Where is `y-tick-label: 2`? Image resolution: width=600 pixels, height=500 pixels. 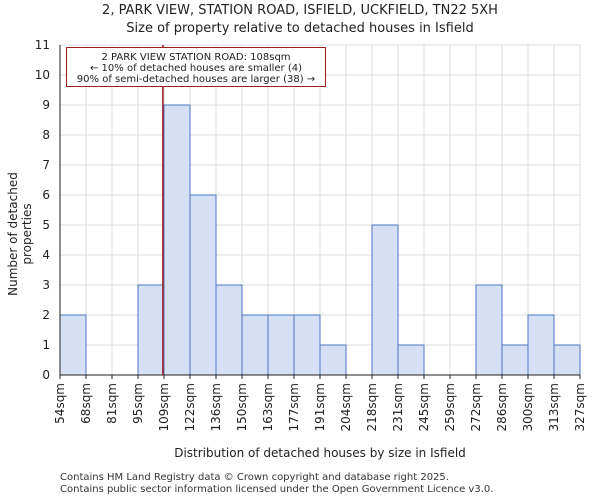
y-tick-label: 2 is located at coordinates (46, 315).